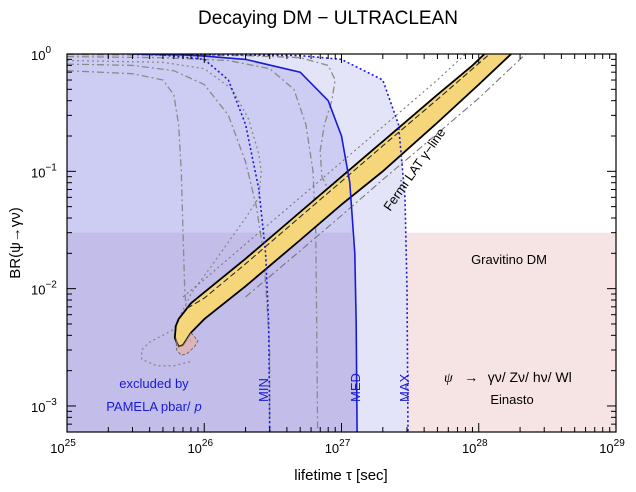  I want to click on pamela-label-p: p, so click(198, 406).